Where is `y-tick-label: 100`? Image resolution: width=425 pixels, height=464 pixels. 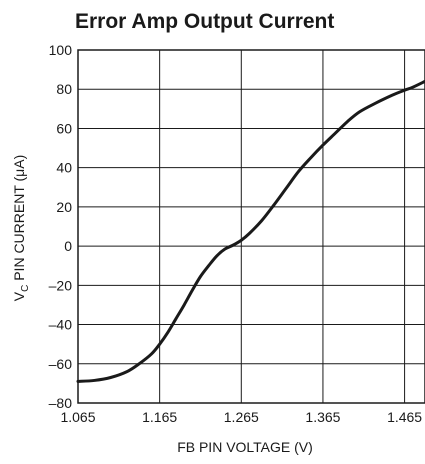 y-tick-label: 100 is located at coordinates (61, 50).